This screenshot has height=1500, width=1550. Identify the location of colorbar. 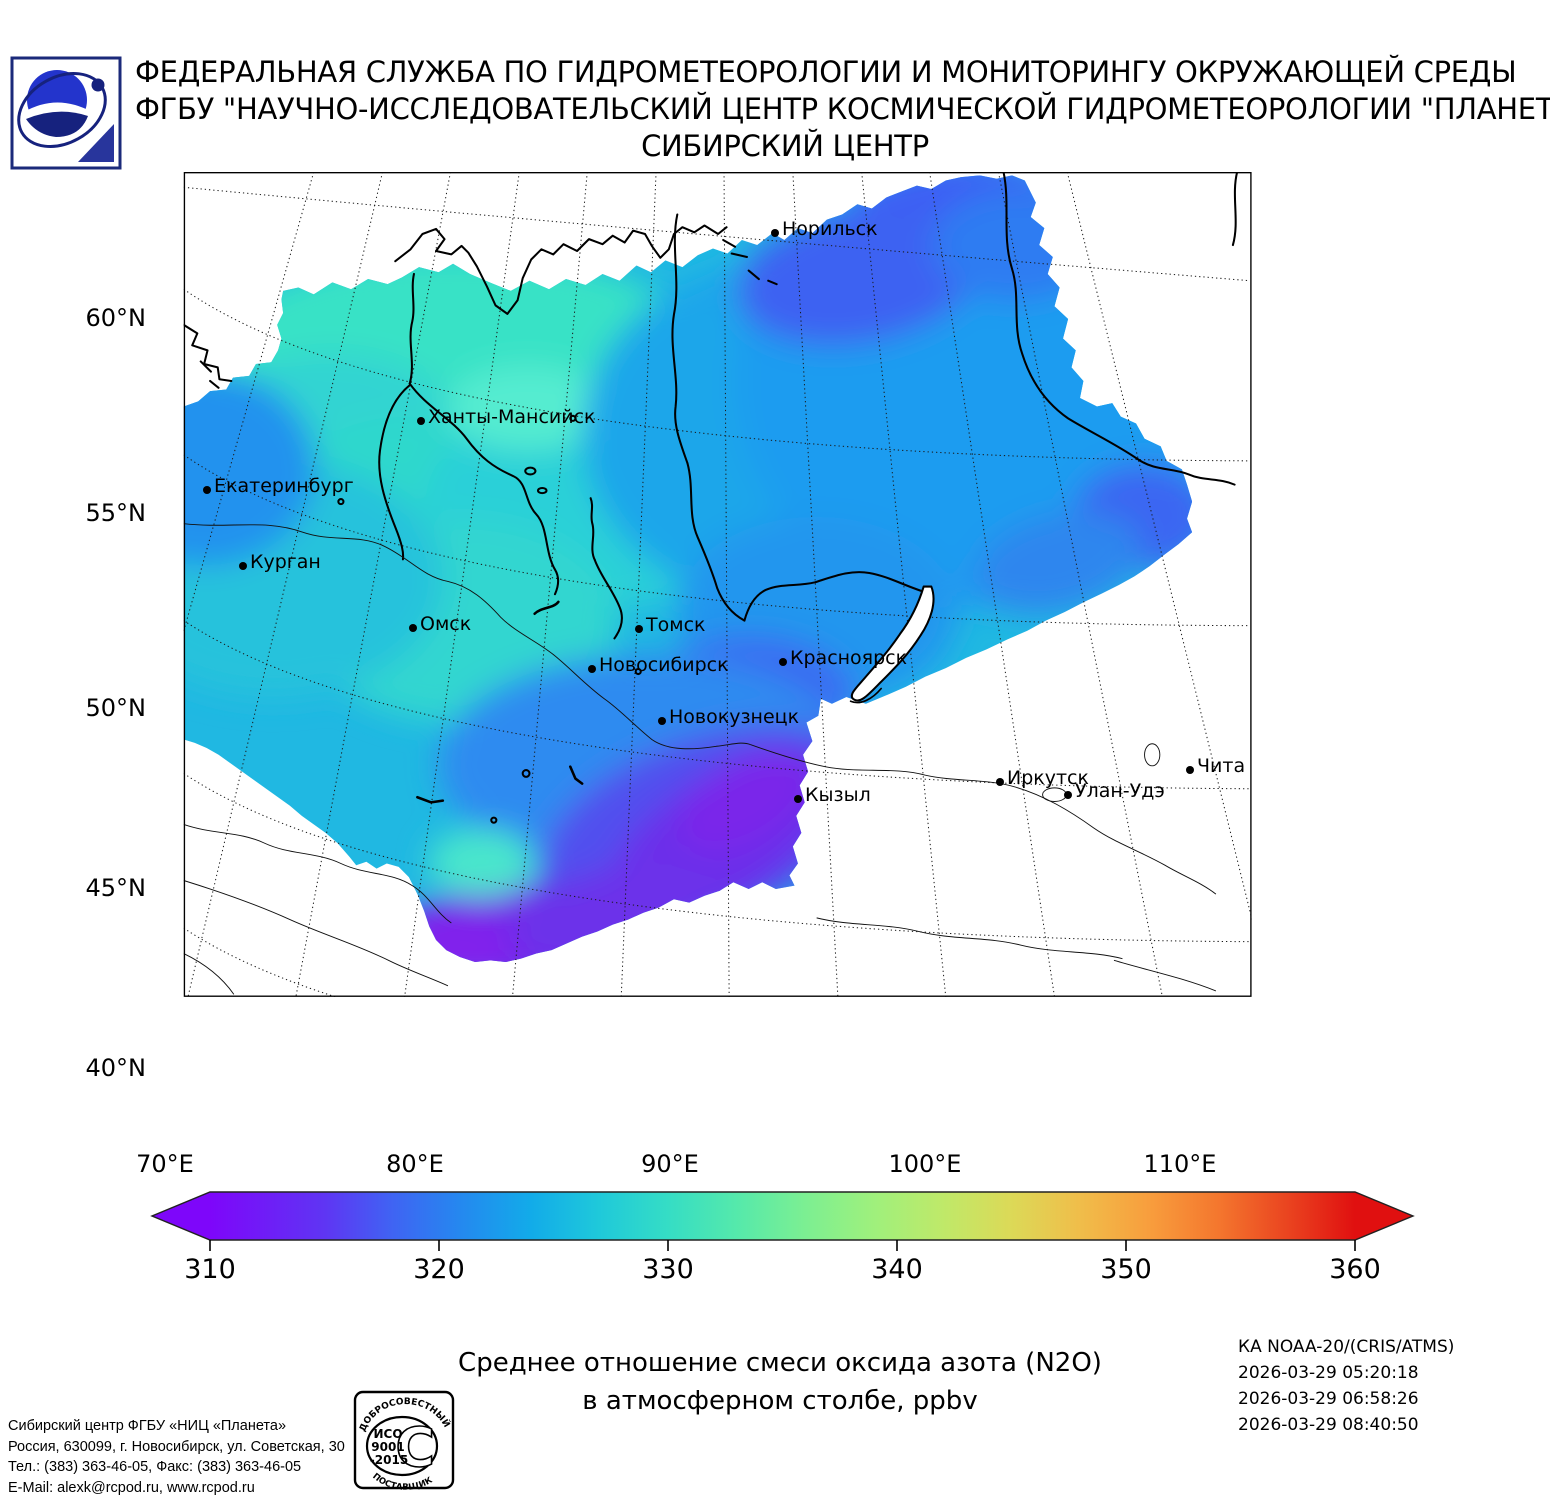
(782, 1221).